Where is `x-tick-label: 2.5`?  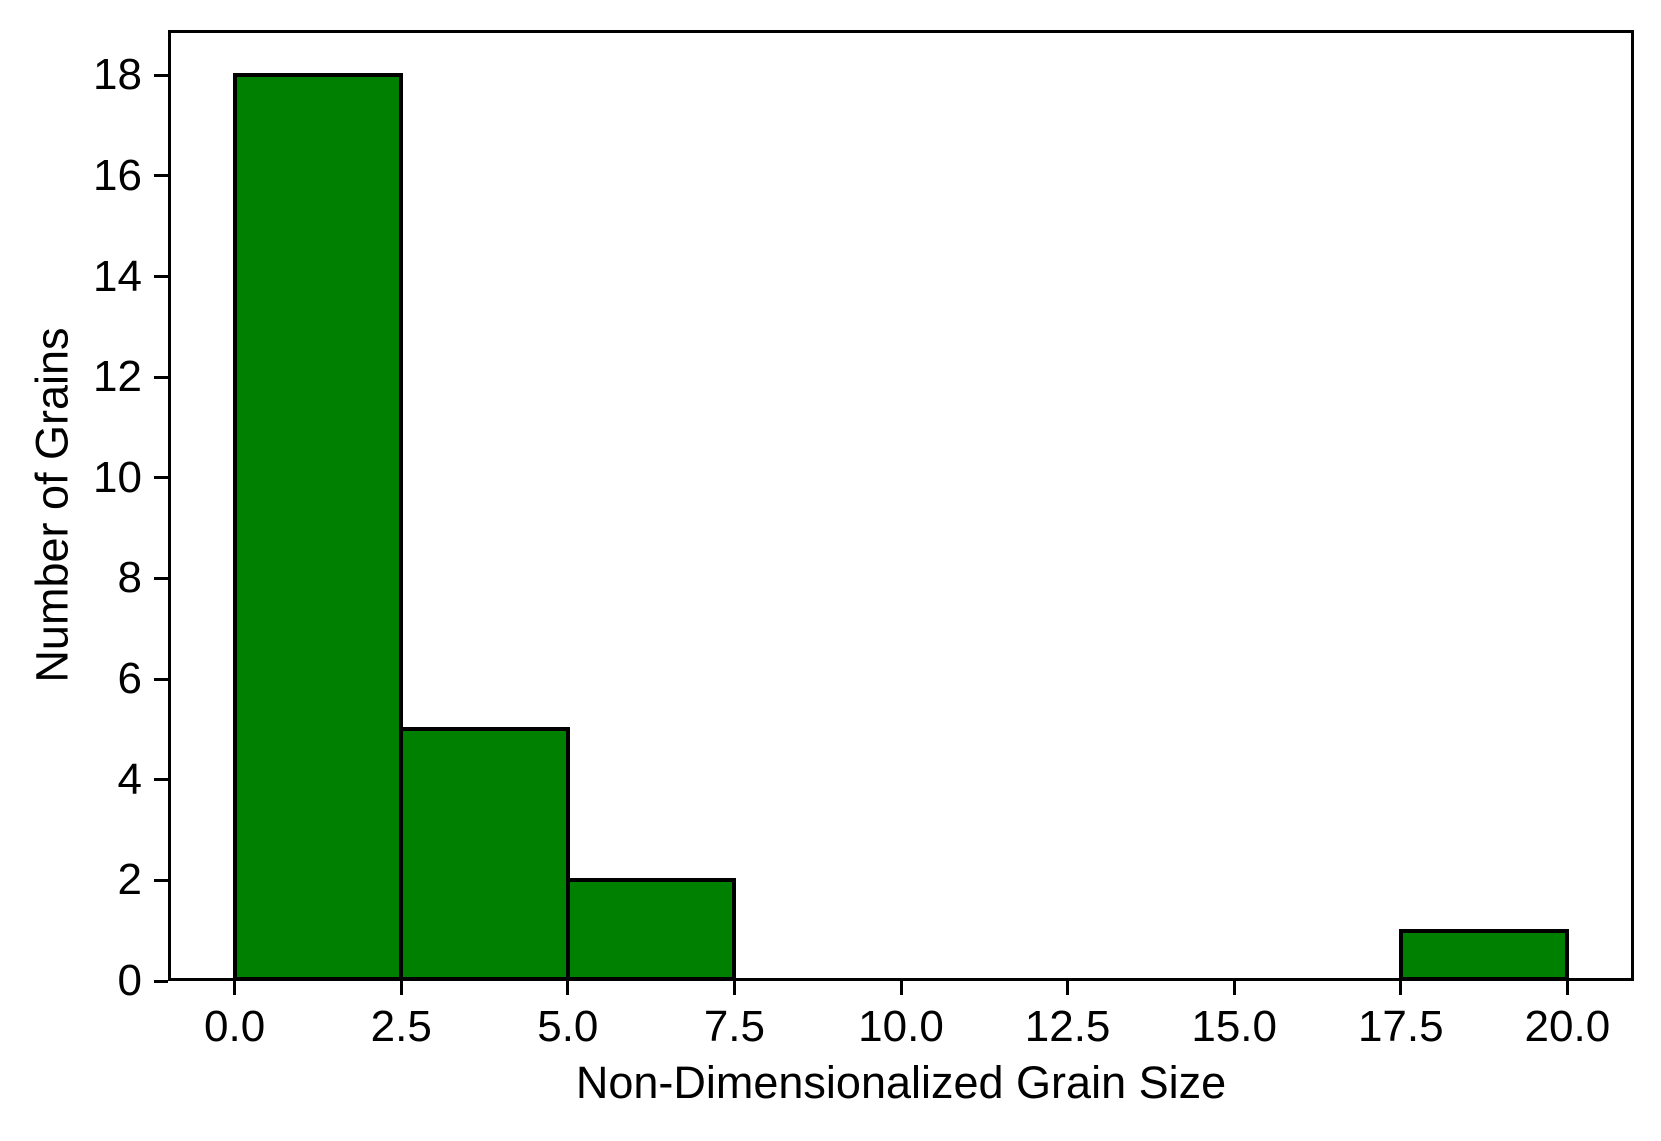 x-tick-label: 2.5 is located at coordinates (401, 1026).